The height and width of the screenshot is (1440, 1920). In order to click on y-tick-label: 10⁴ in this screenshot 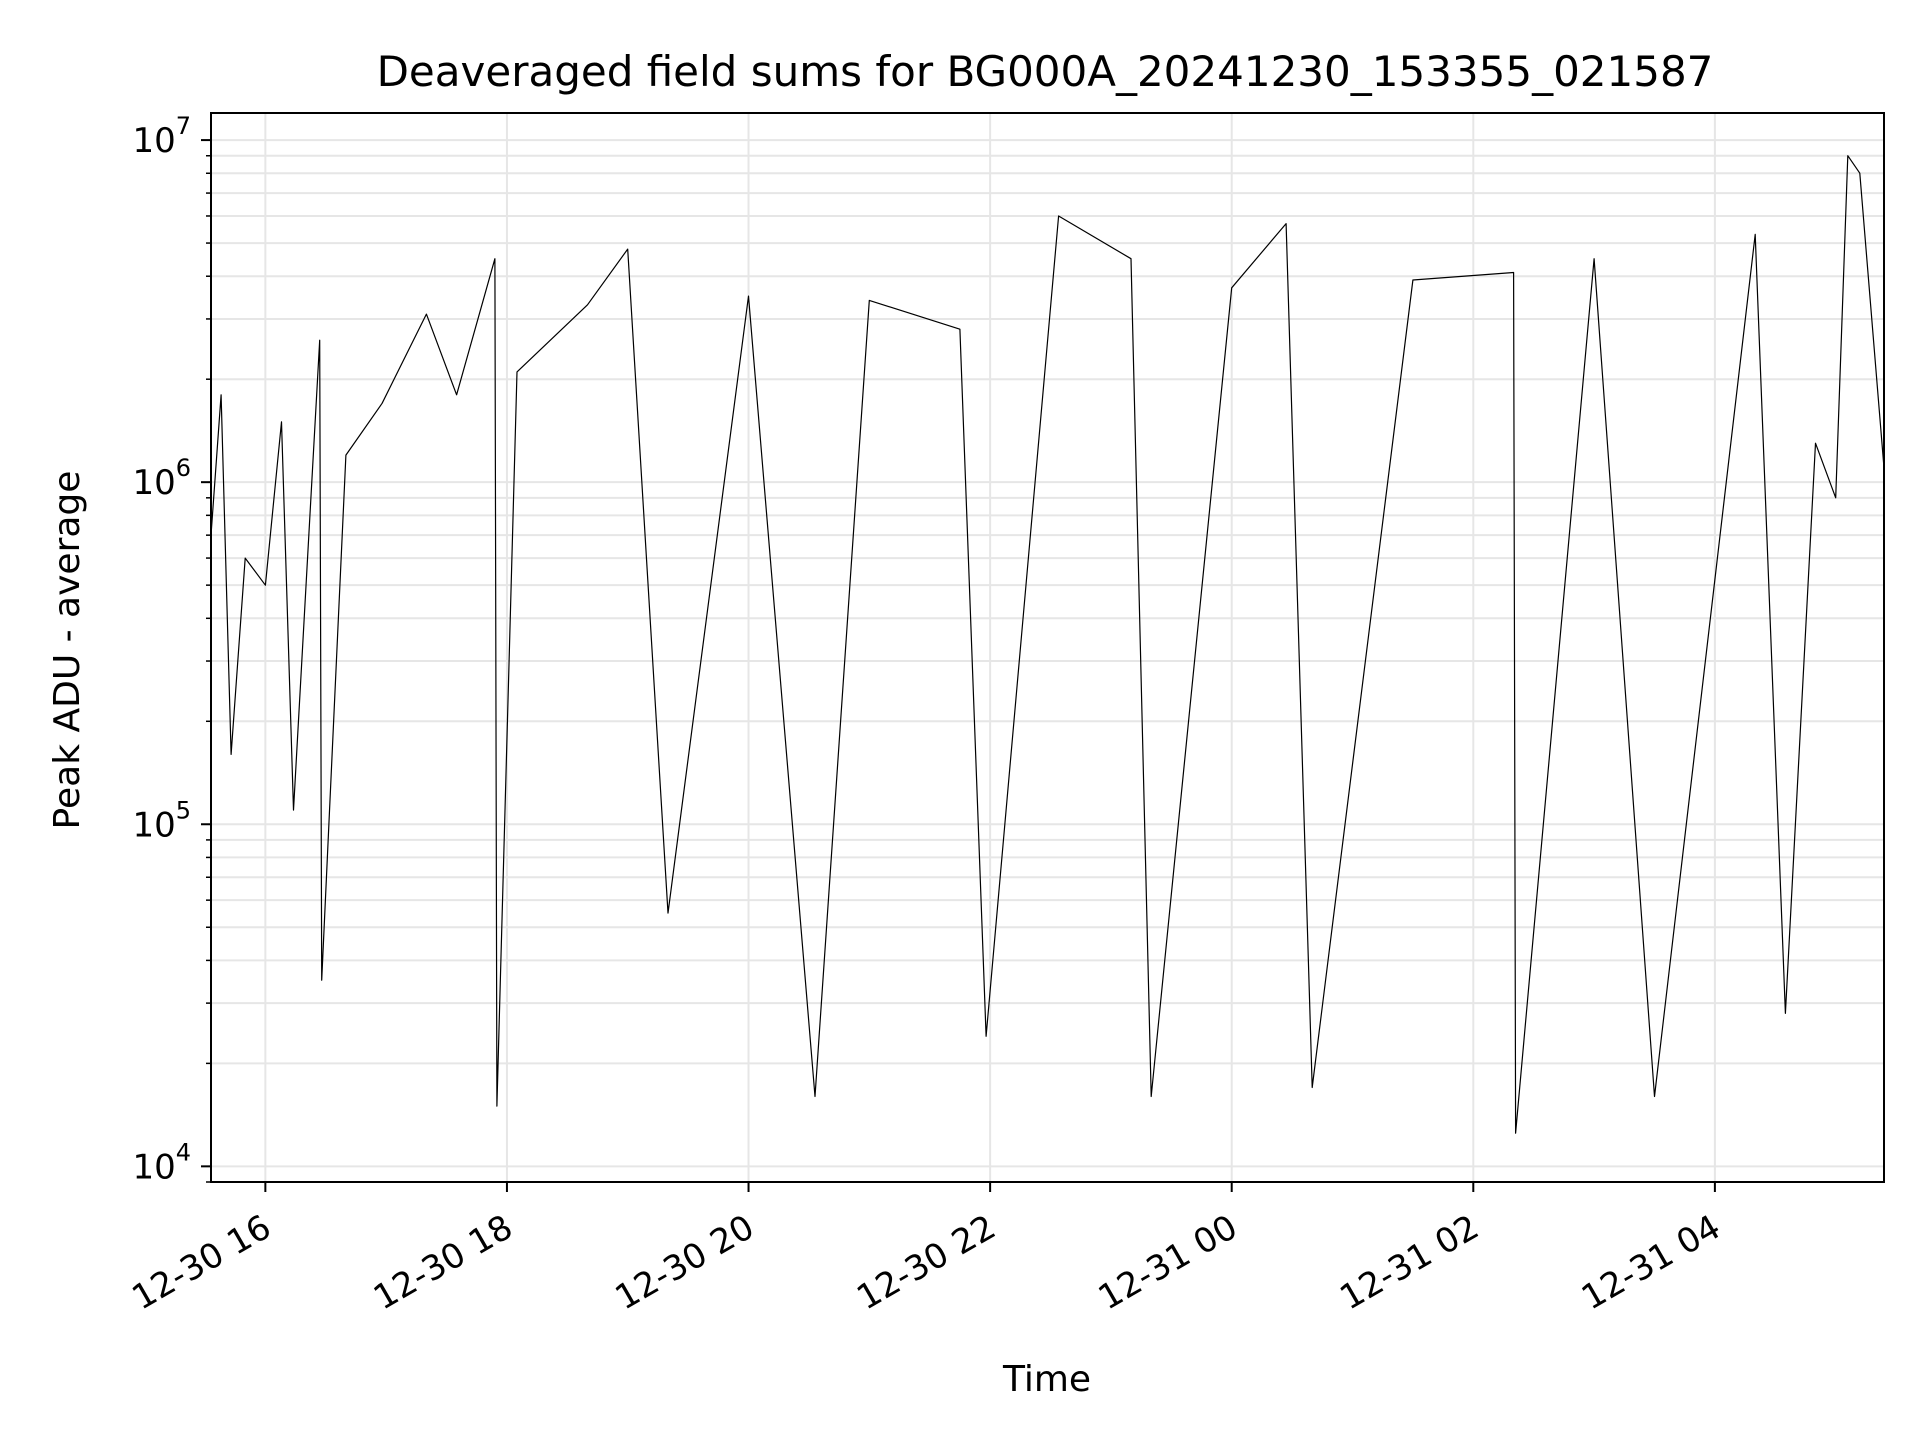, I will do `click(161, 1162)`.